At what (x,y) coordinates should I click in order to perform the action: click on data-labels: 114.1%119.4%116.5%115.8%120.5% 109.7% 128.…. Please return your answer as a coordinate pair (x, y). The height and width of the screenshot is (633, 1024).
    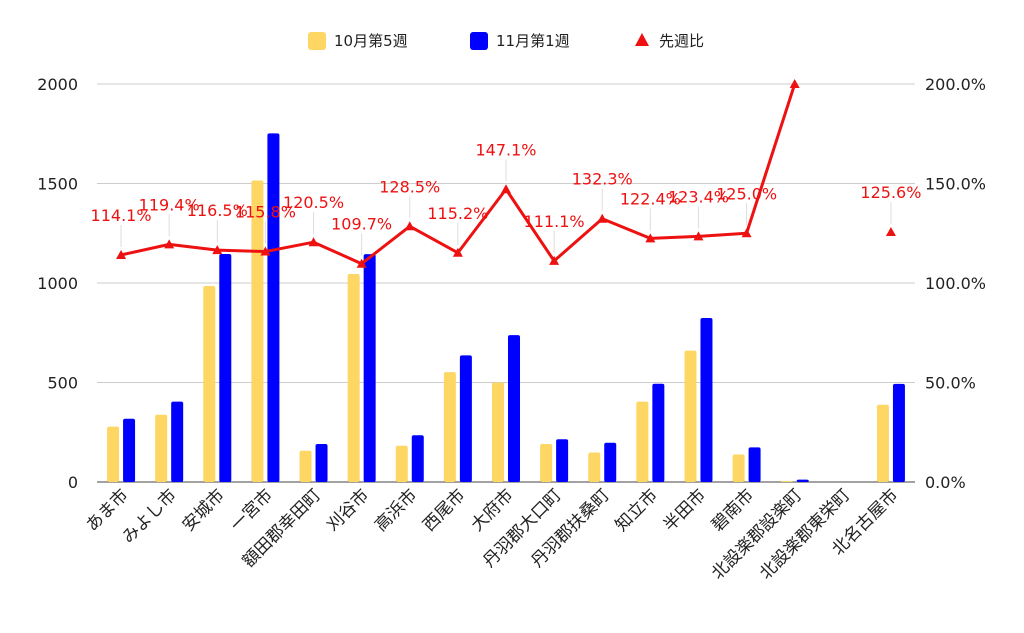
    Looking at the image, I should click on (506, 198).